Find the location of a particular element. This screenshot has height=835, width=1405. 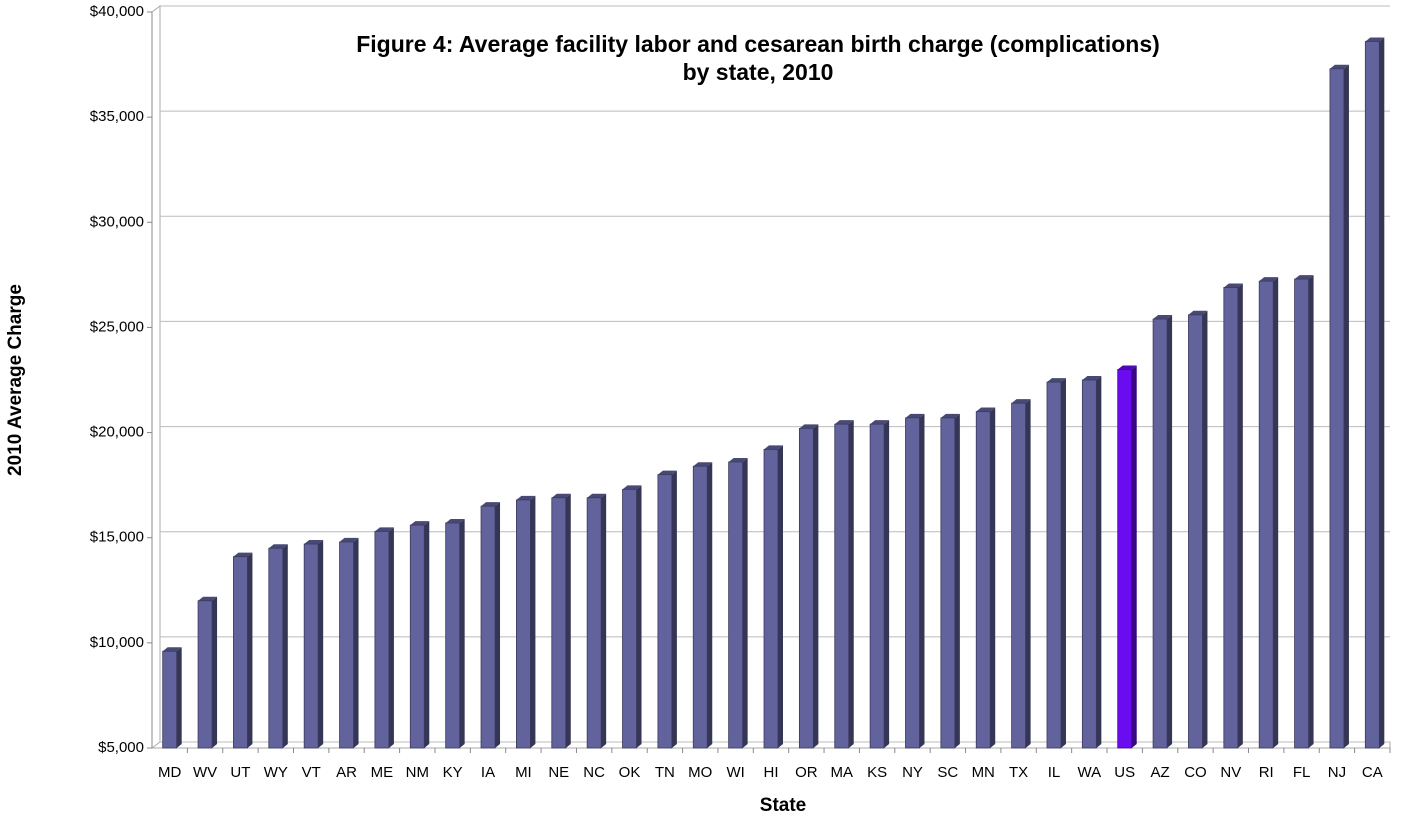

x-tick-label: NY is located at coordinates (912, 772).